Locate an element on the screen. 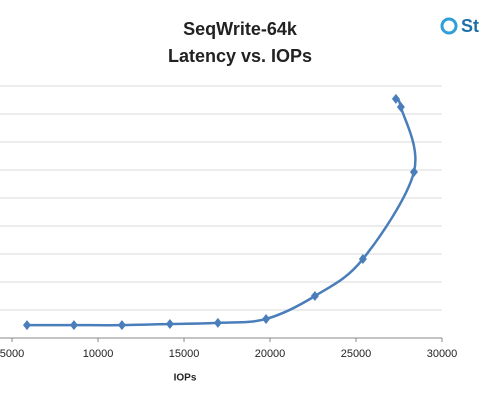 Image resolution: width=480 pixels, height=402 pixels. chart-subtitle: Latency vs. IOPs is located at coordinates (240, 56).